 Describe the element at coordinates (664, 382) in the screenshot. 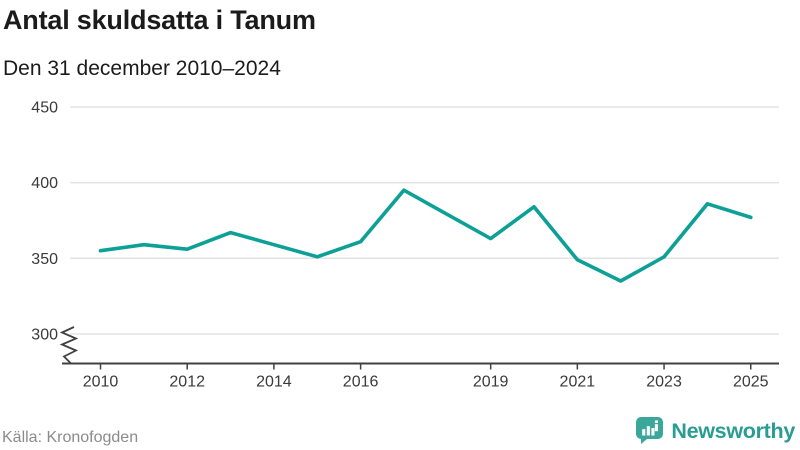

I see `x-axis-label-2023: 2023` at that location.